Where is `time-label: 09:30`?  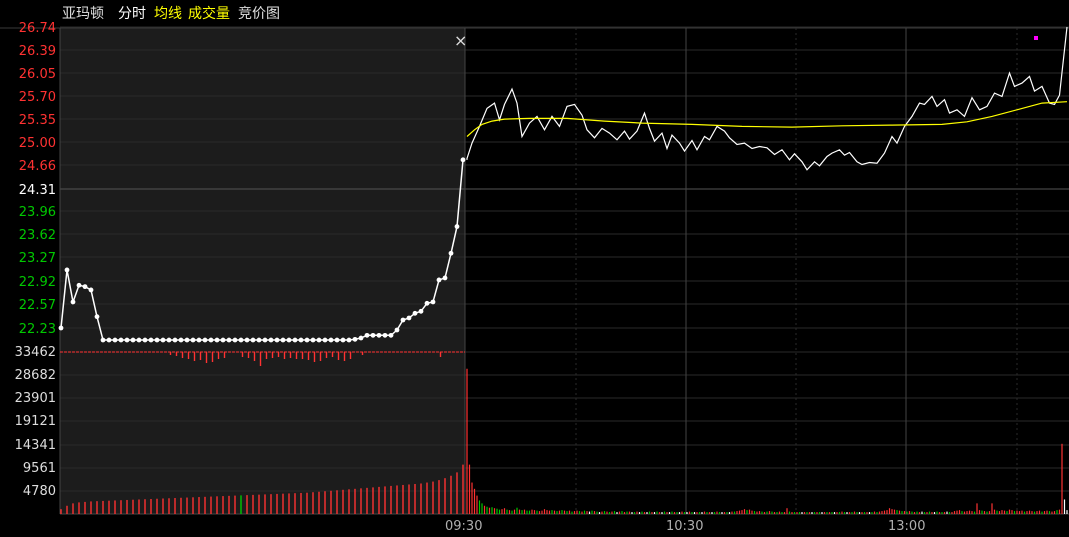 time-label: 09:30 is located at coordinates (463, 526).